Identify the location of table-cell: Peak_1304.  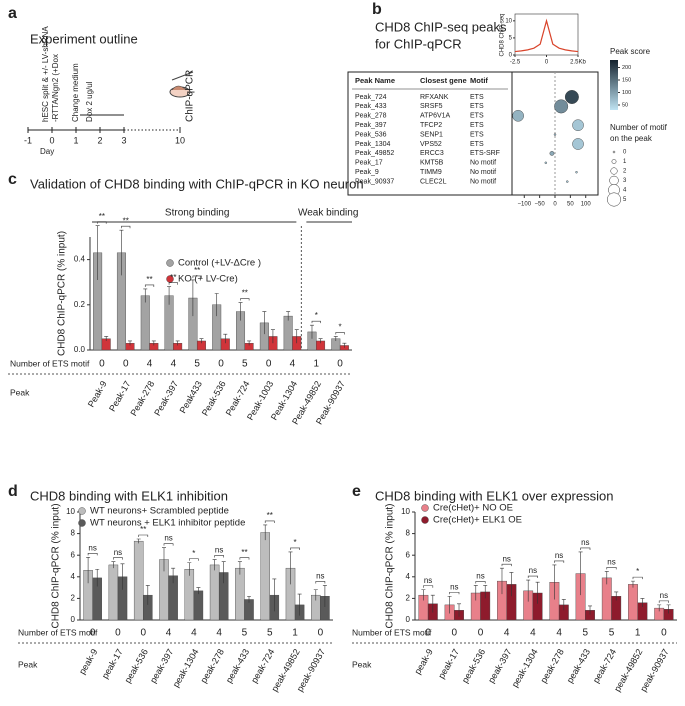
(373, 144).